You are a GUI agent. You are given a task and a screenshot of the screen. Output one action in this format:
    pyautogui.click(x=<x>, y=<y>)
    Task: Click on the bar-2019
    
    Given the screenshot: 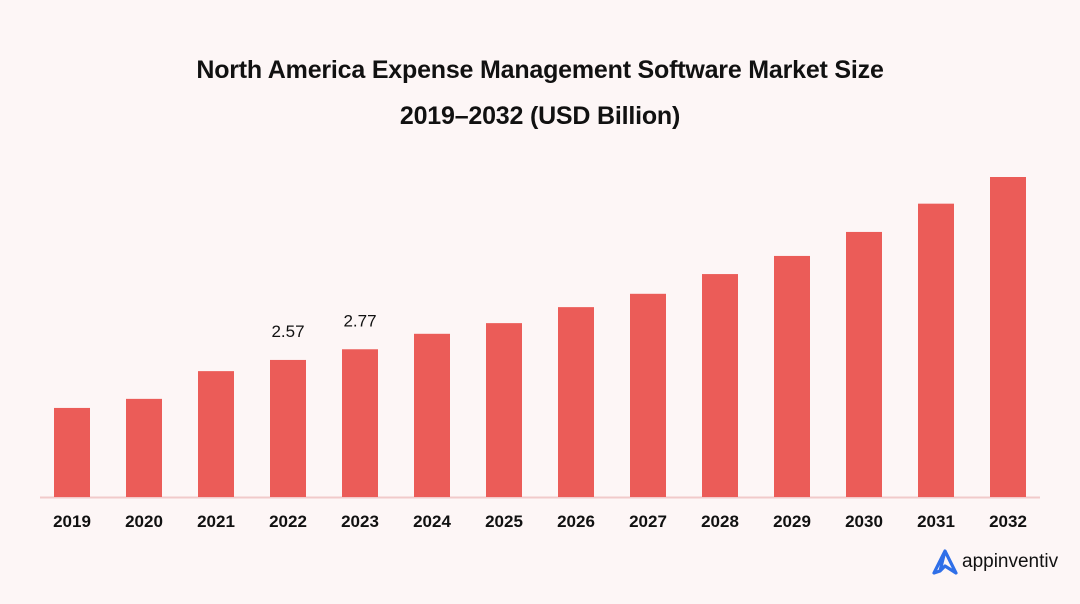 What is the action you would take?
    pyautogui.click(x=72, y=452)
    